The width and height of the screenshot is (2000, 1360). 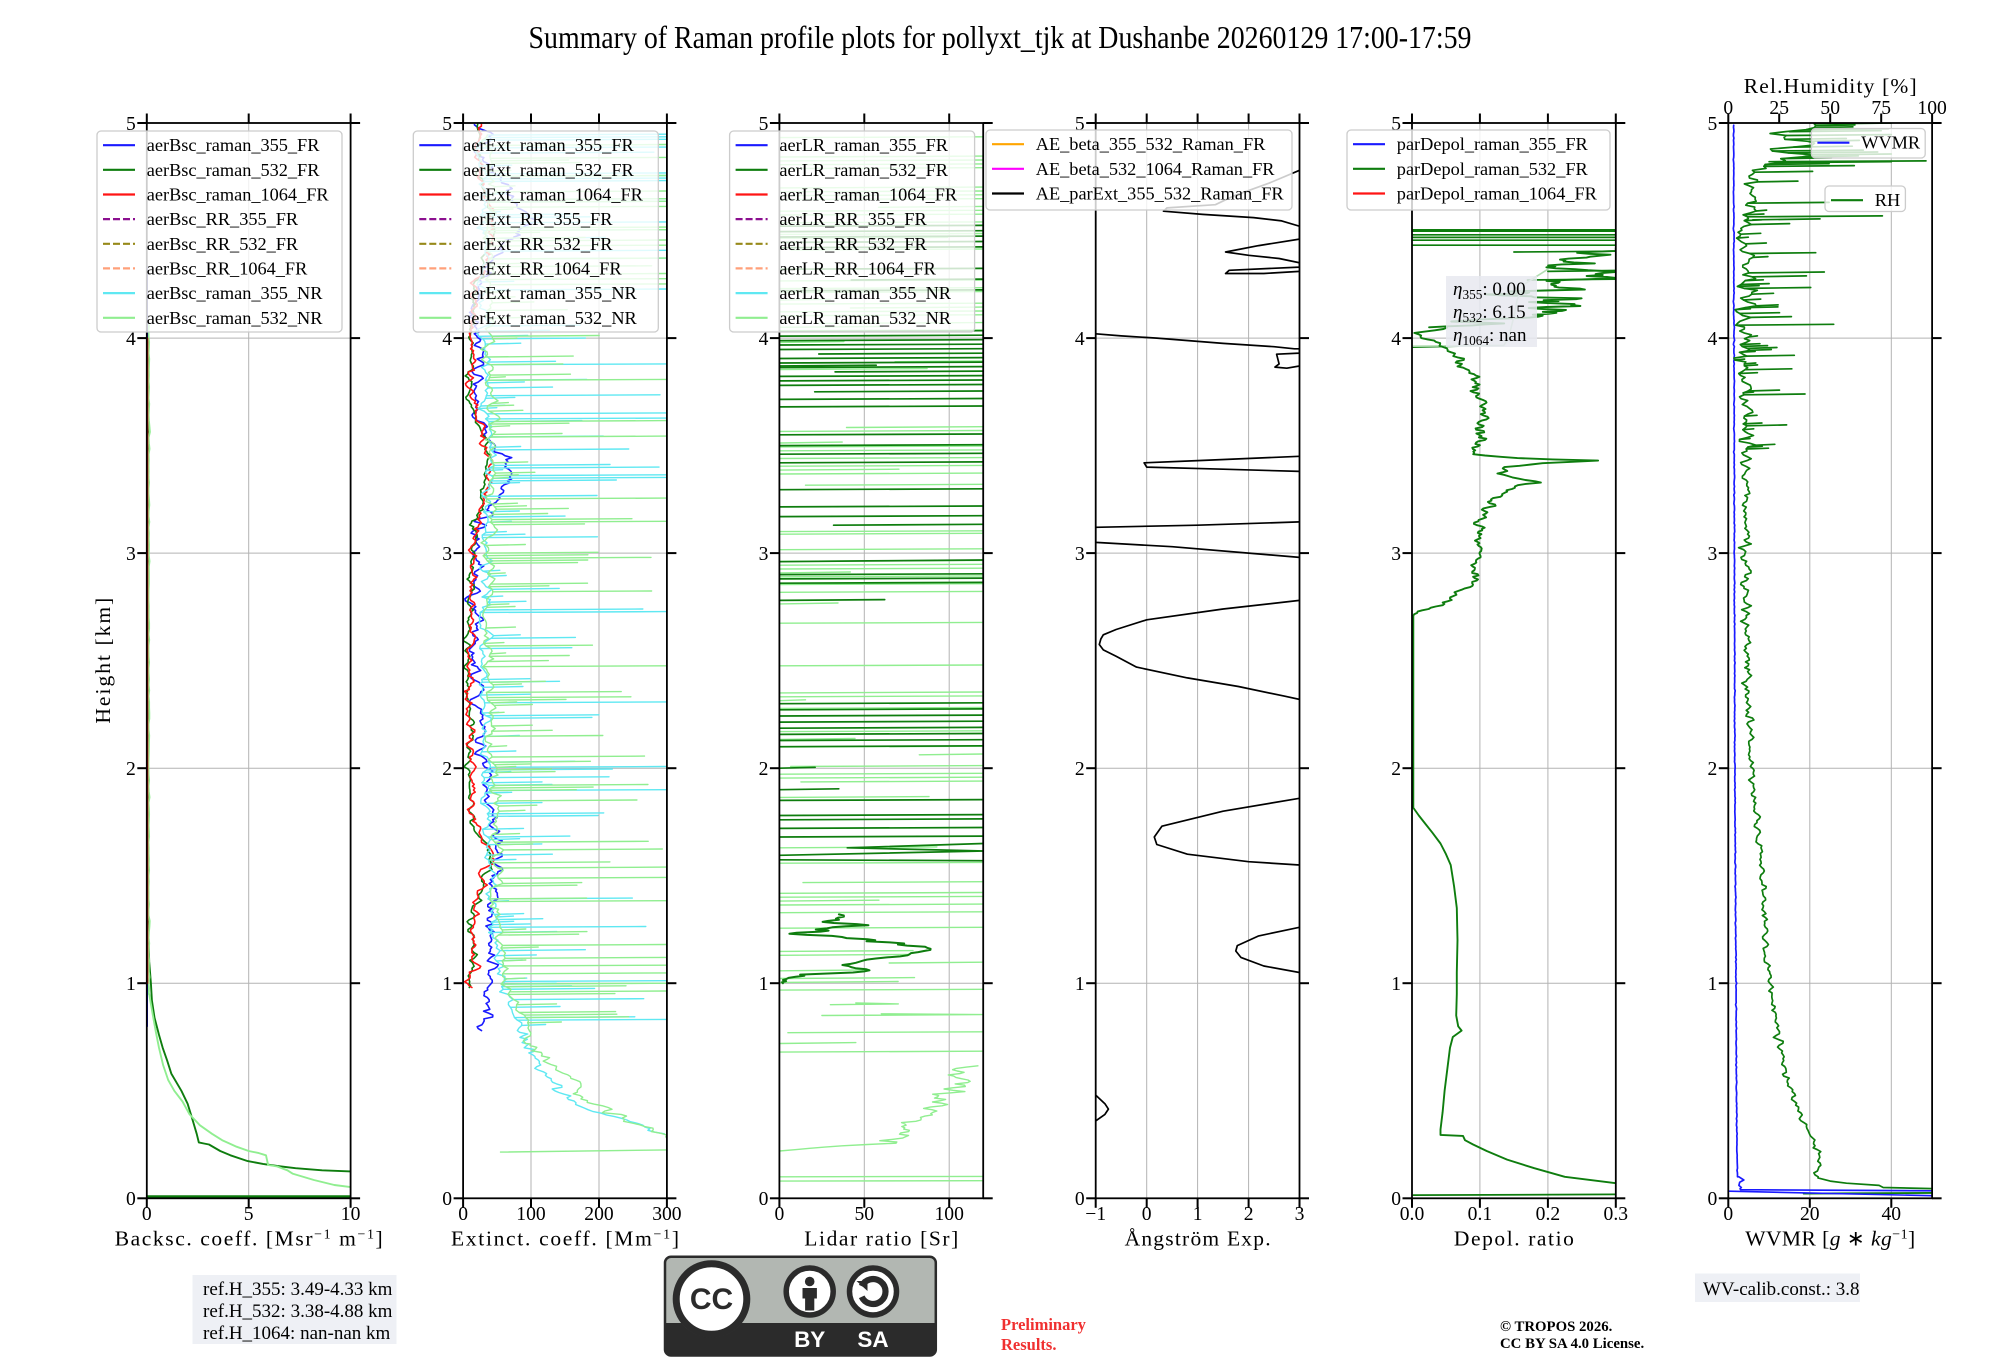 What do you see at coordinates (1810, 1214) in the screenshot?
I see `svg-text: 20` at bounding box center [1810, 1214].